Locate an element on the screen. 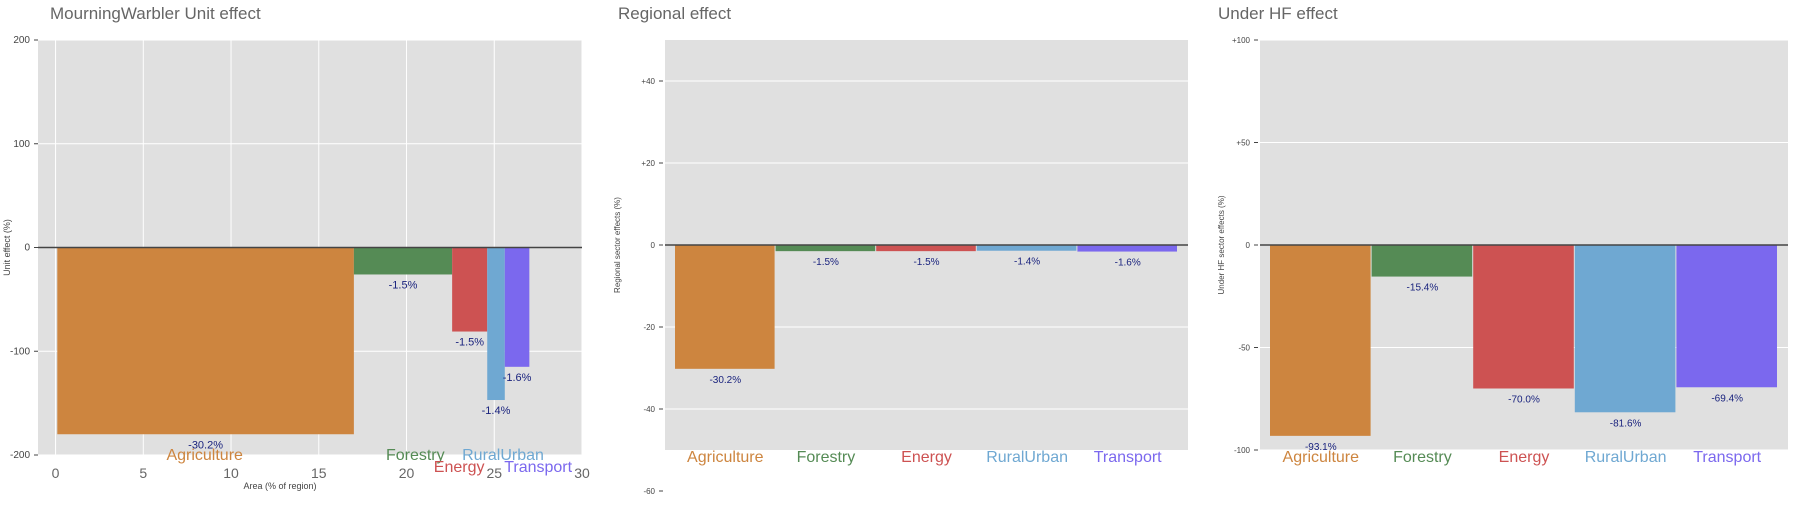 This screenshot has height=505, width=1800. x-tick-label: 5 is located at coordinates (143, 473).